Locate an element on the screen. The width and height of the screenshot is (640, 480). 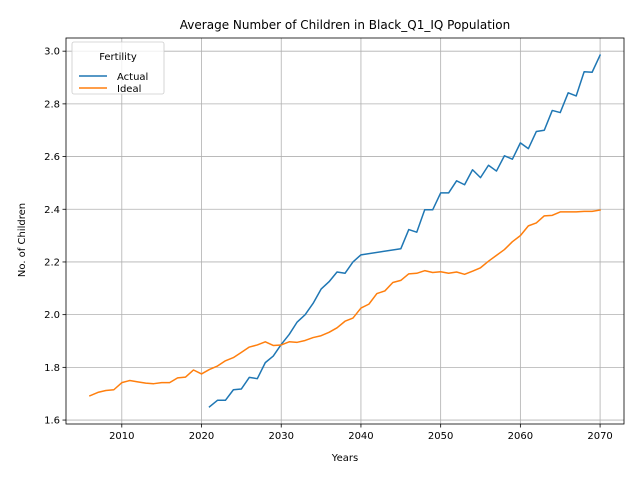
y-tick-label: 1.6 is located at coordinates (52, 421).